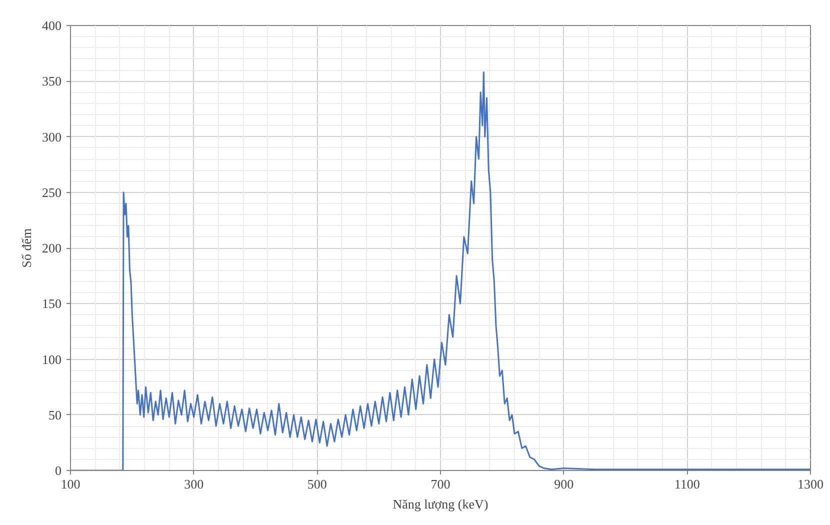 This screenshot has width=830, height=525. I want to click on x-tick-label: 300, so click(194, 484).